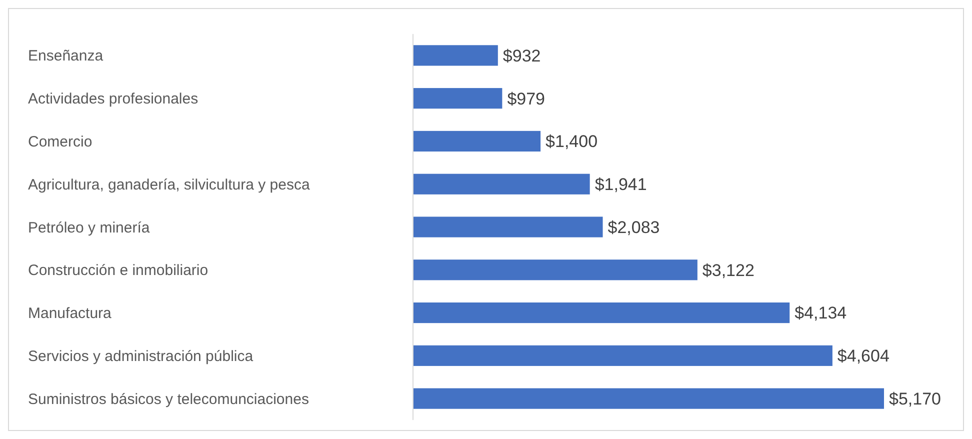  Describe the element at coordinates (113, 99) in the screenshot. I see `y-tick-label: Actividades profesionales` at that location.